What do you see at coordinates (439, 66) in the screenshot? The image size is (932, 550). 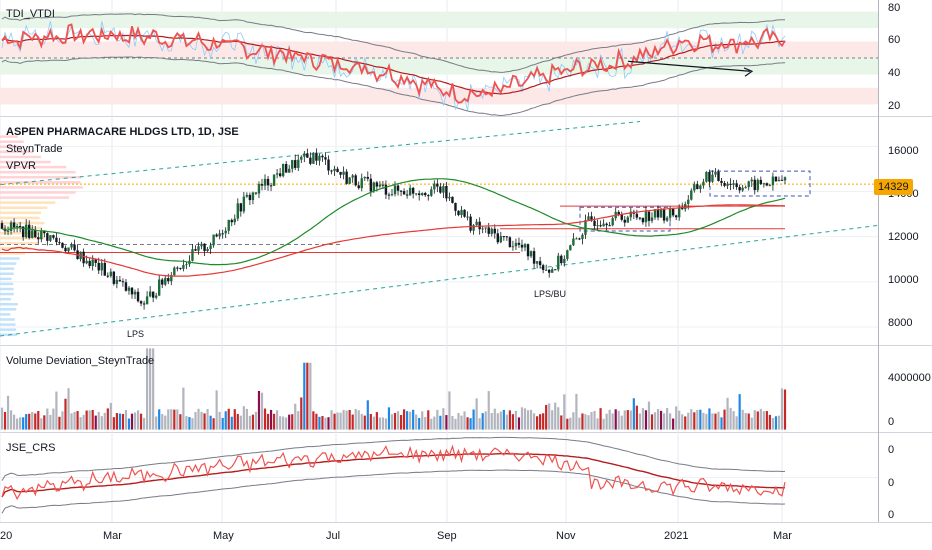 I see `tdi-zone-green` at bounding box center [439, 66].